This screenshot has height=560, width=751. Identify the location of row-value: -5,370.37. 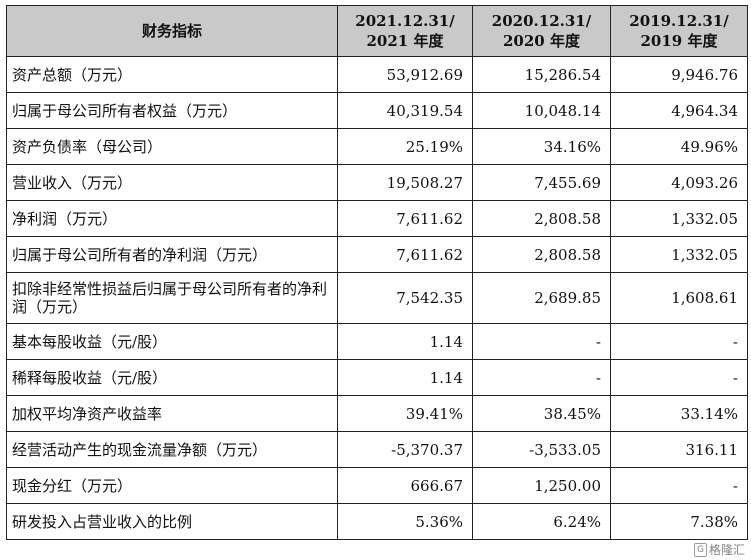
(405, 449).